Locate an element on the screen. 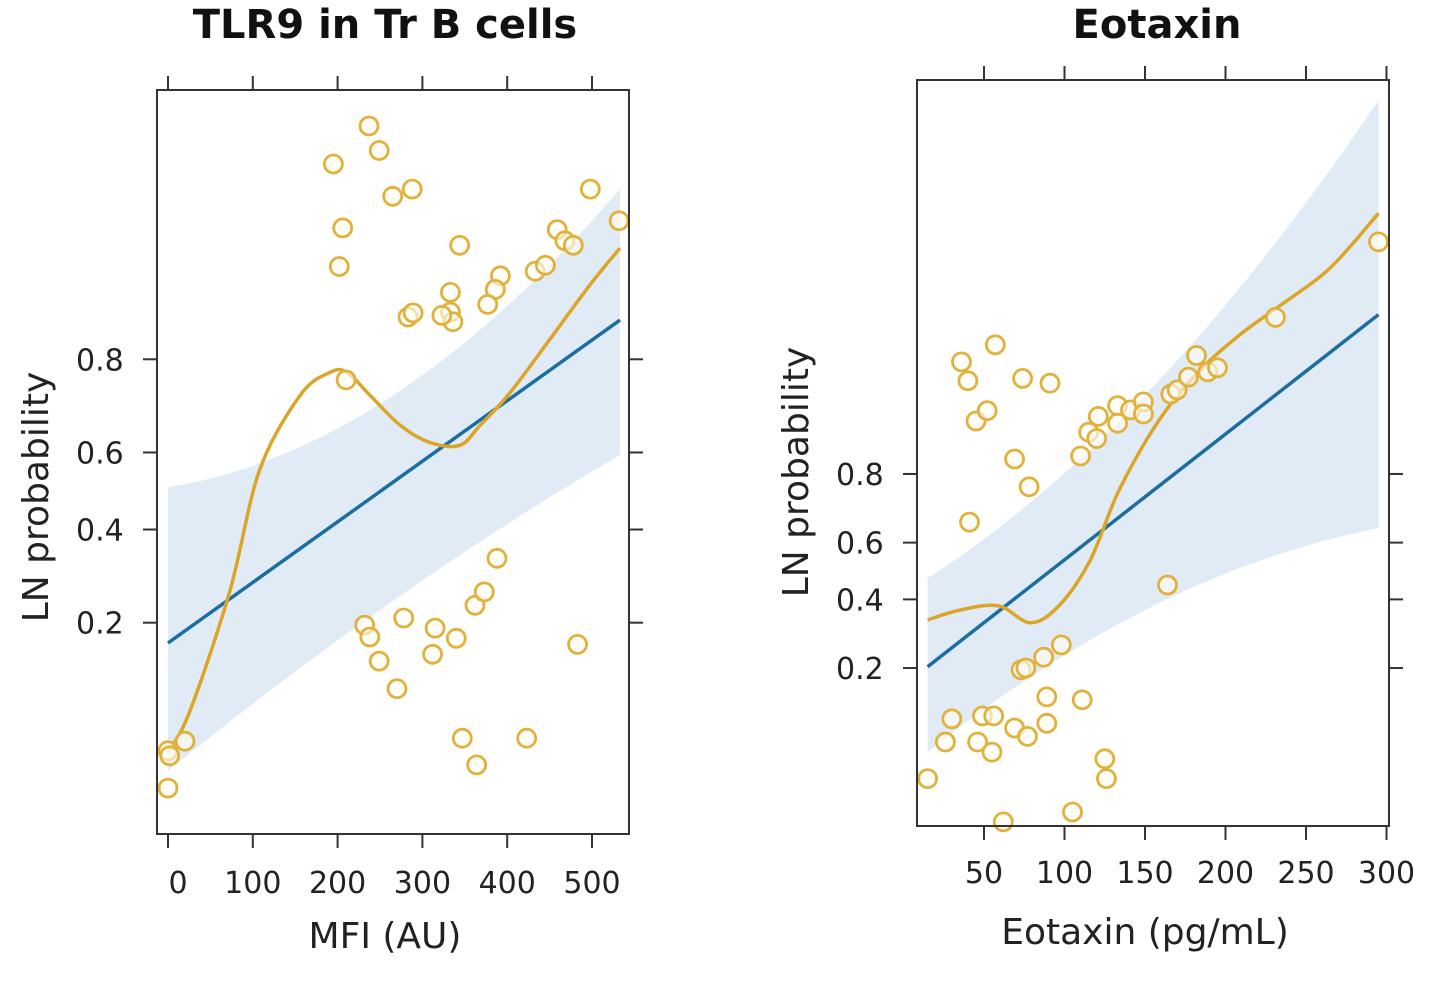  chart-title: Eotaxin is located at coordinates (1157, 25).